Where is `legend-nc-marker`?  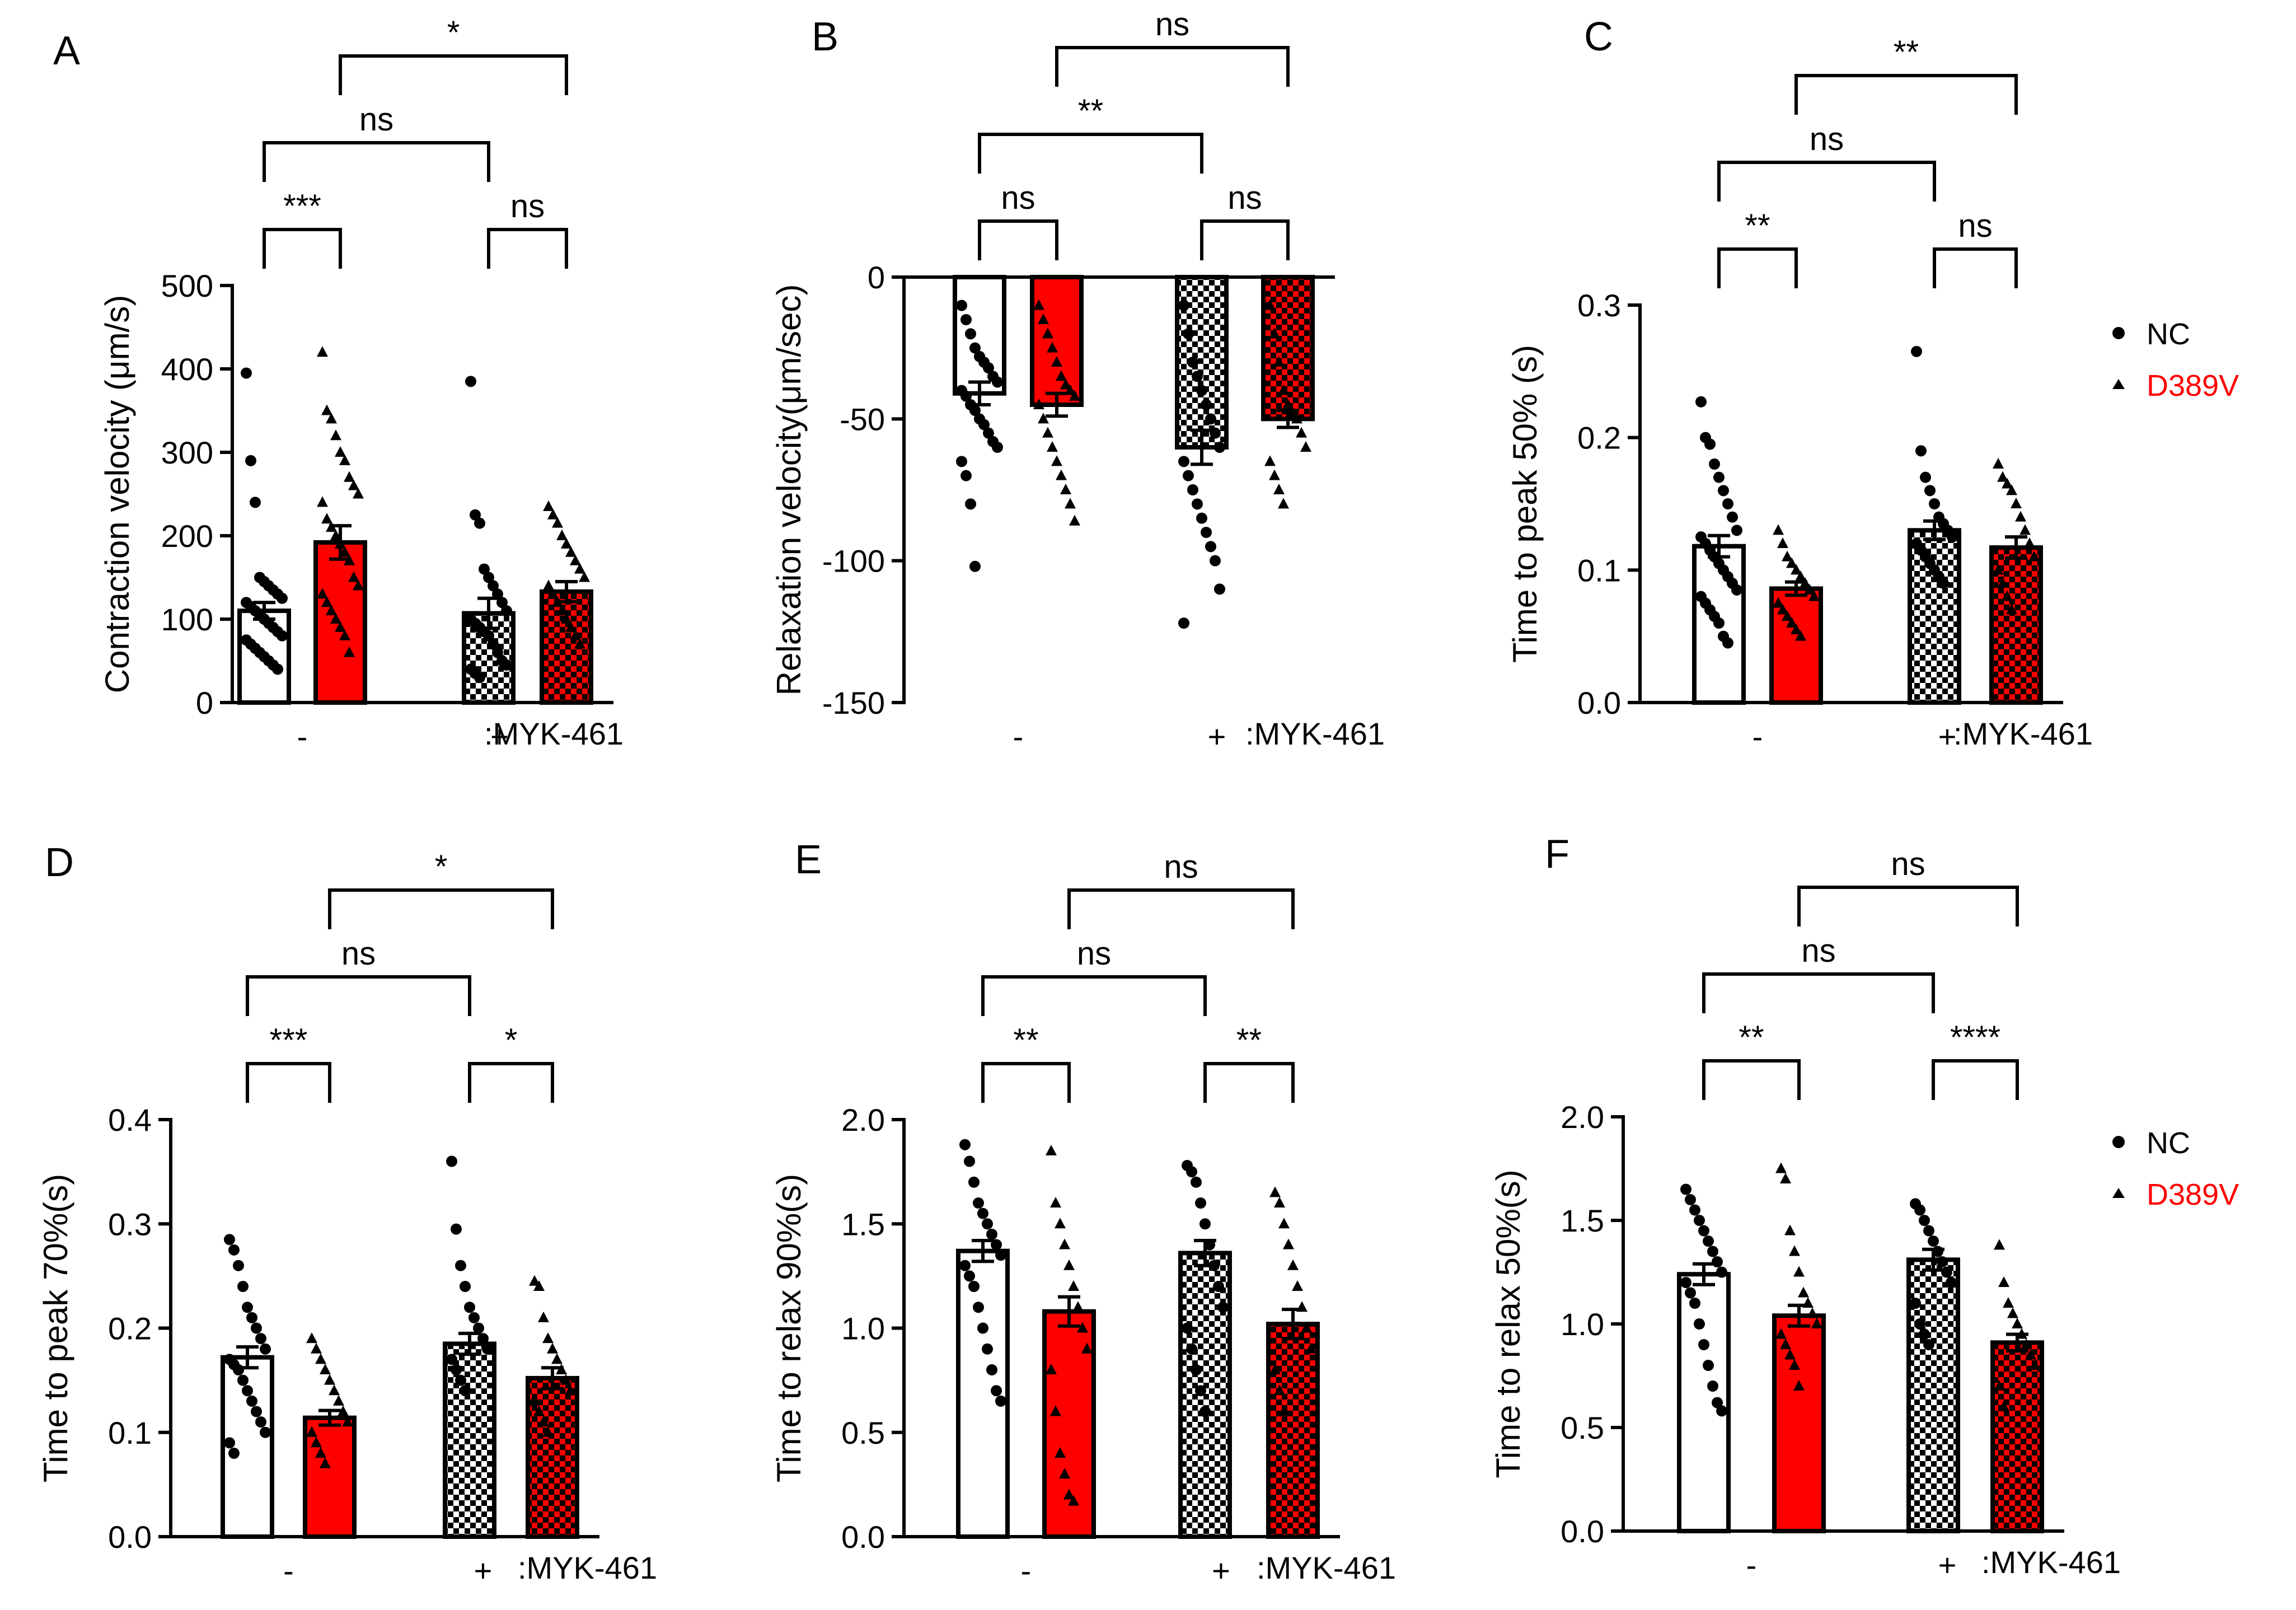 legend-nc-marker is located at coordinates (2118, 333).